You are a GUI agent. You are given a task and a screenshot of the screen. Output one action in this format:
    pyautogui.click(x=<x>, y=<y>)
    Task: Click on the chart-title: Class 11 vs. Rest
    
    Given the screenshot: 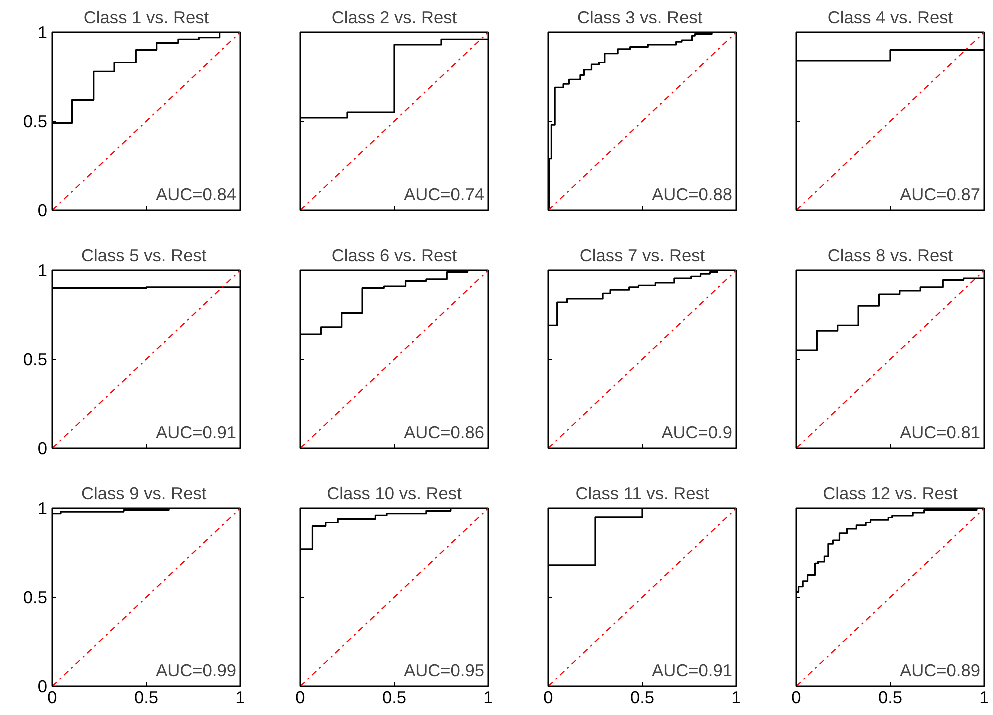 What is the action you would take?
    pyautogui.click(x=643, y=494)
    